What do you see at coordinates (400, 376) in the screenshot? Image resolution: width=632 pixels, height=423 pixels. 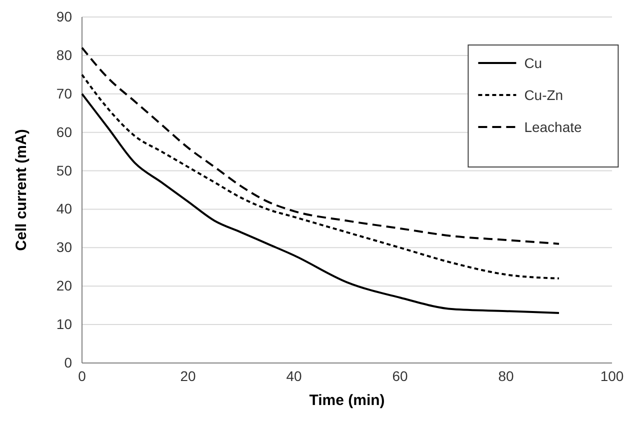 I see `x-tick-label: 60` at bounding box center [400, 376].